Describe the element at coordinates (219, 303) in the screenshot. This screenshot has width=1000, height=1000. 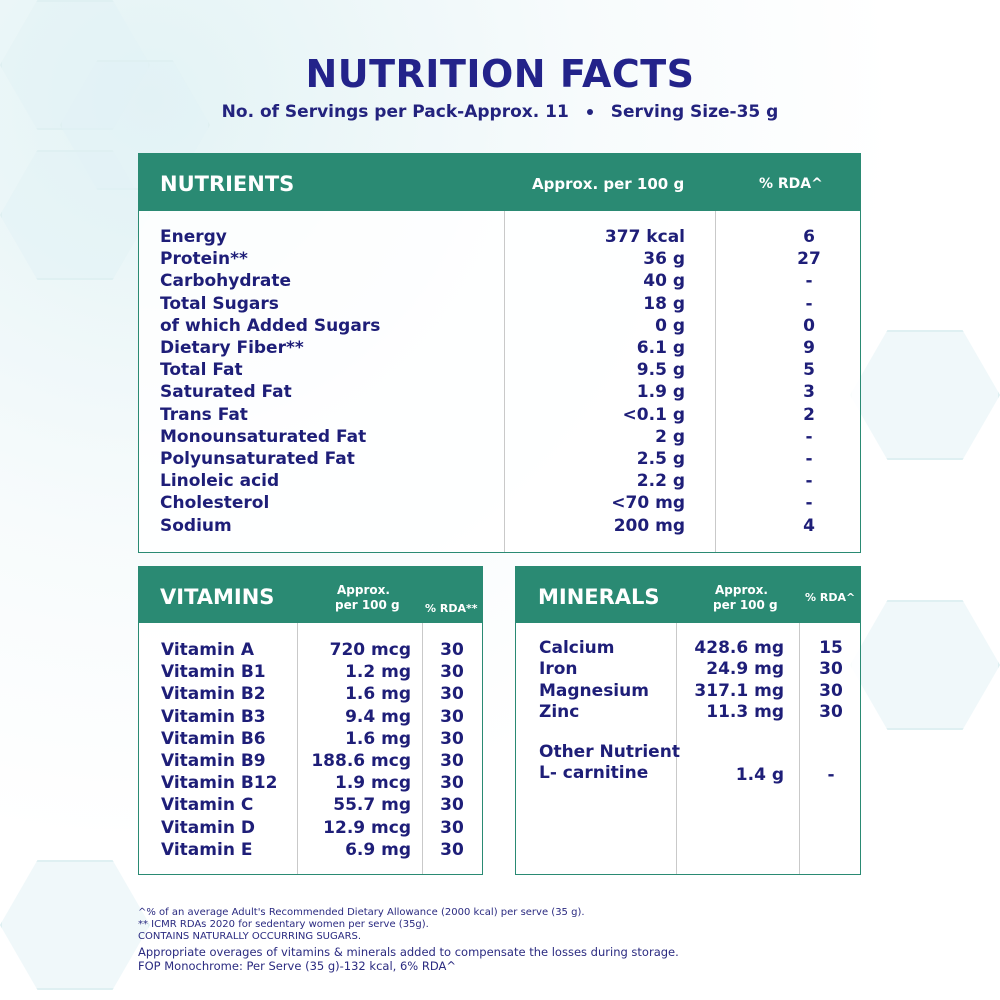
I see `nutrient-name: Total Sugars` at that location.